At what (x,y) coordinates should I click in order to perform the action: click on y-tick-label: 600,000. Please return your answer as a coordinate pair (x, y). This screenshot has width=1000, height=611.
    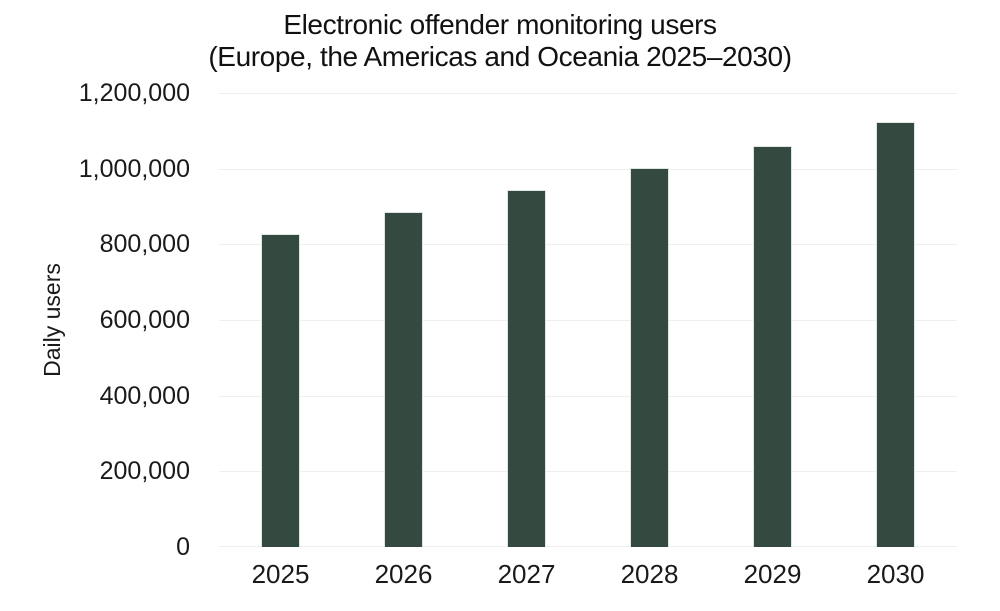
    Looking at the image, I should click on (144, 320).